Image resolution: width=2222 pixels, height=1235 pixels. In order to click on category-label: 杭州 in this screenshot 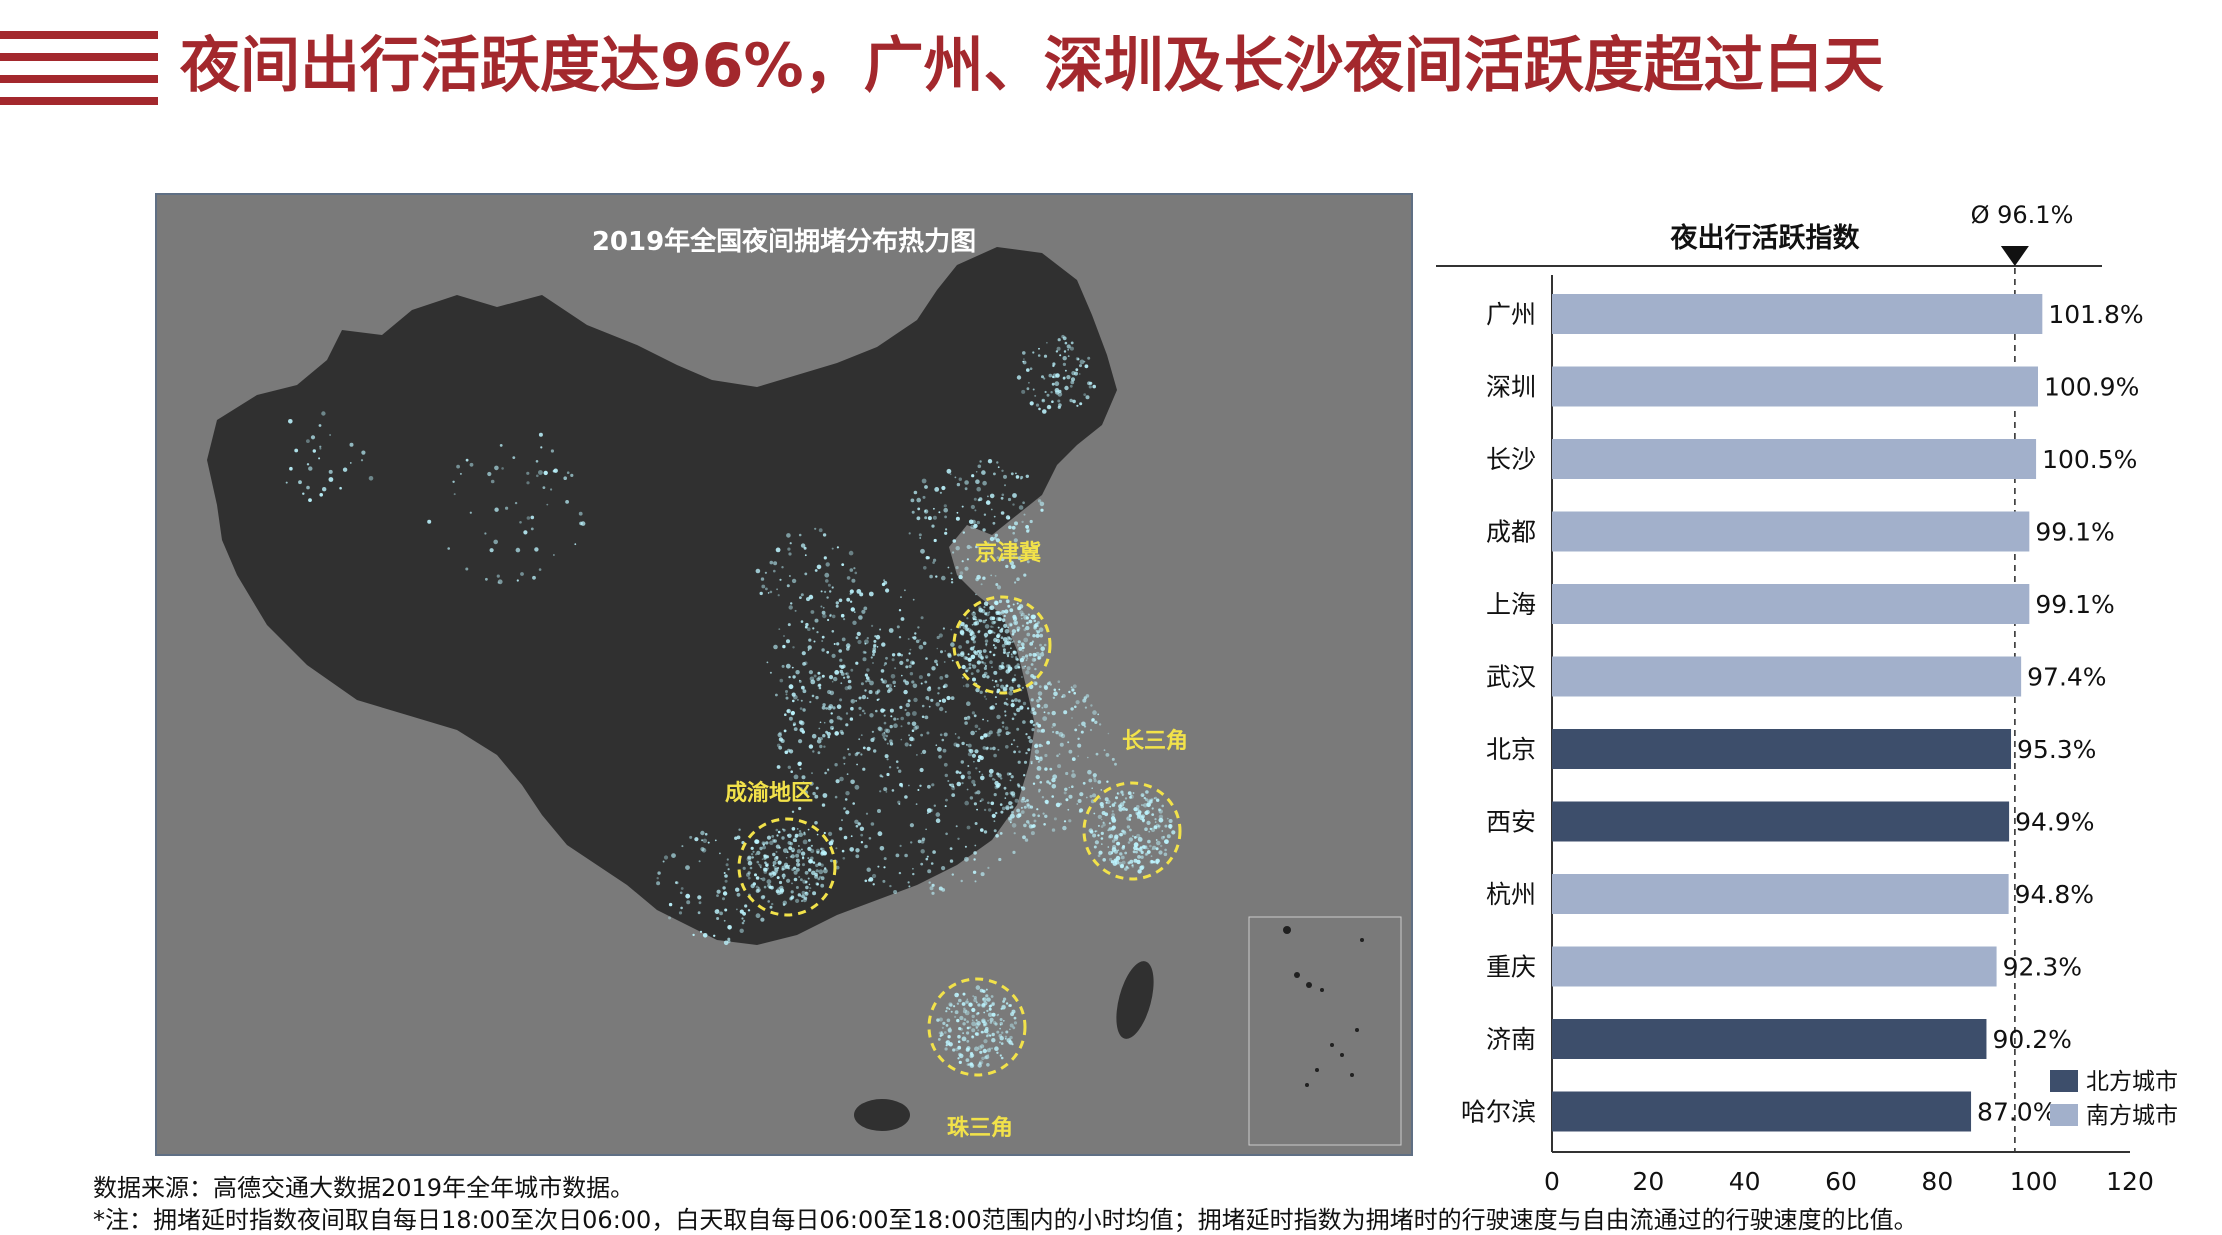, I will do `click(1511, 894)`.